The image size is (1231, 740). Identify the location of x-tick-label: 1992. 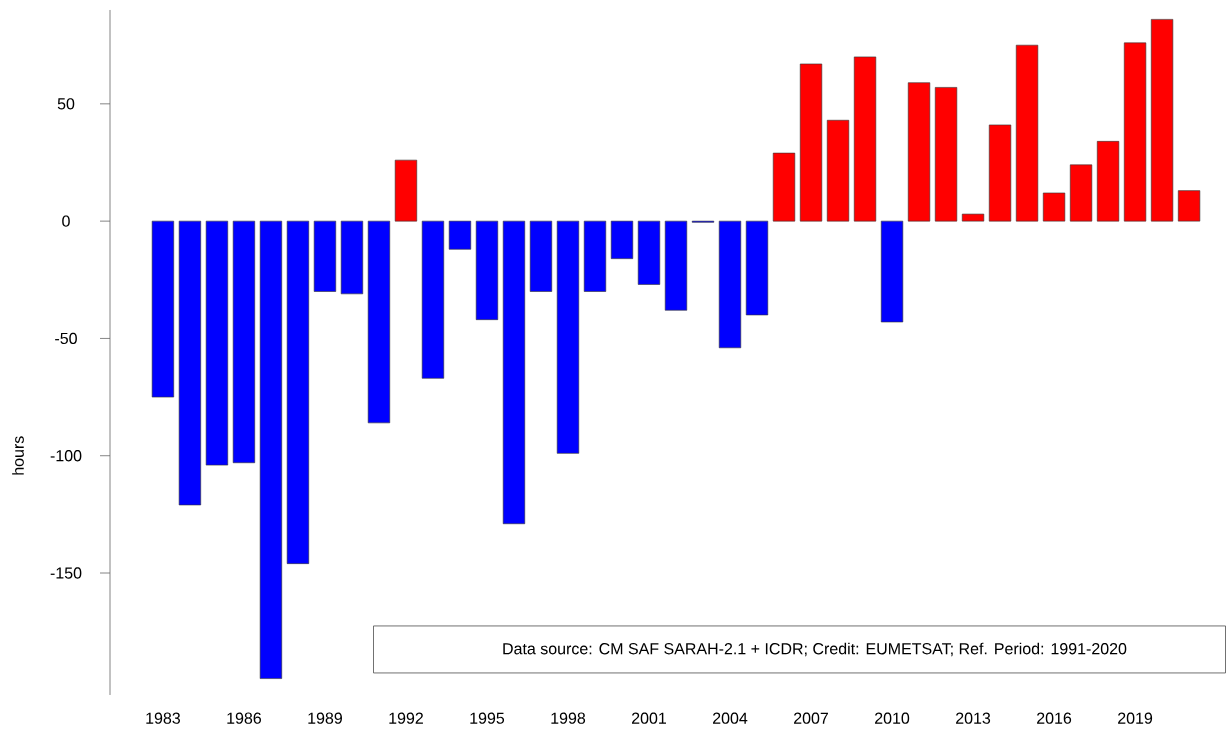
(406, 718).